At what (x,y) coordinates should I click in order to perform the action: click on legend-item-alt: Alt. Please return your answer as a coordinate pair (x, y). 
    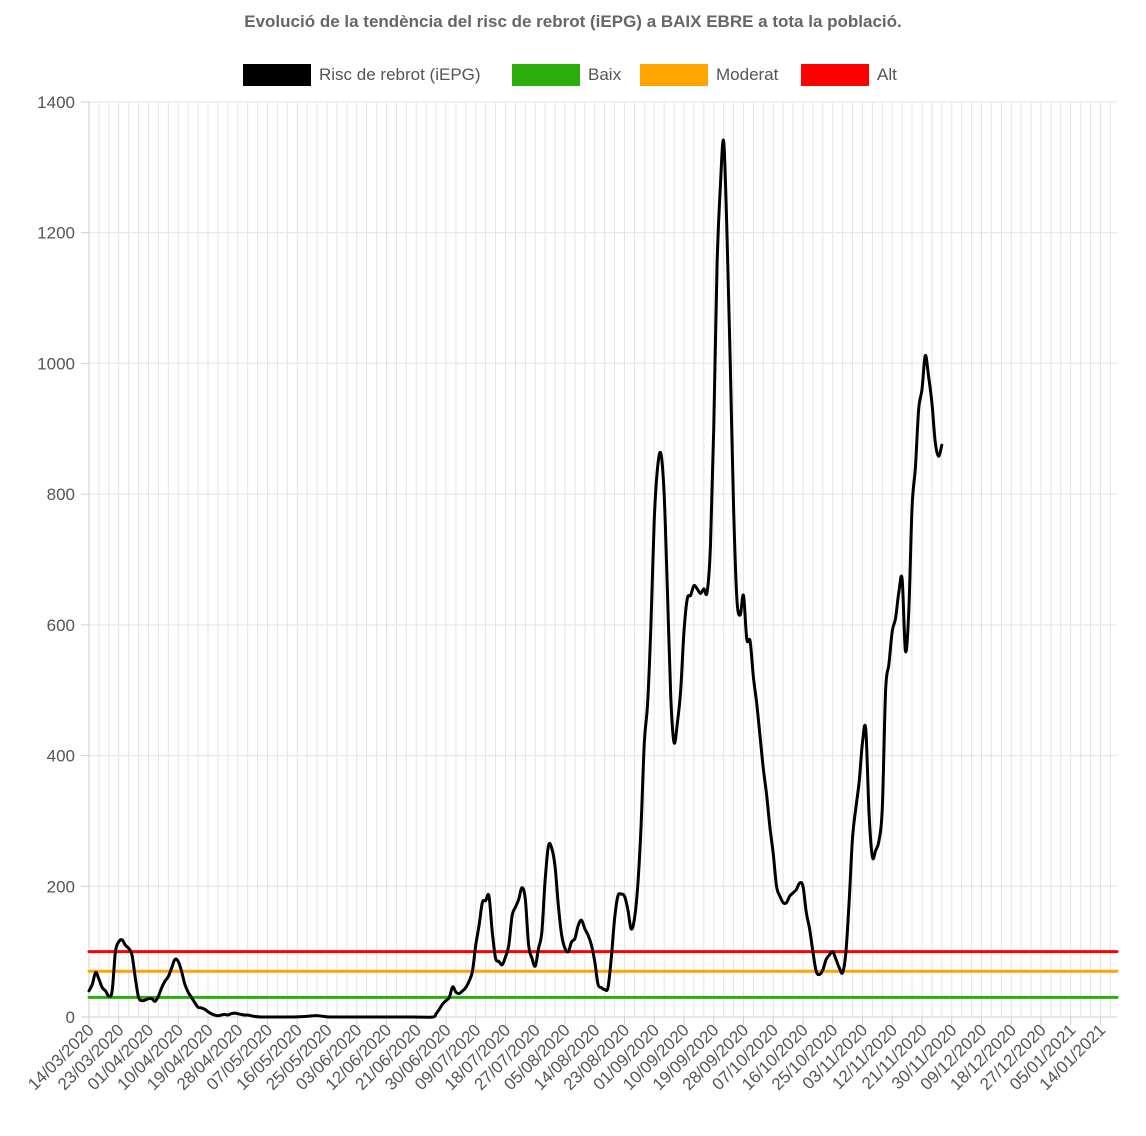
    Looking at the image, I should click on (856, 76).